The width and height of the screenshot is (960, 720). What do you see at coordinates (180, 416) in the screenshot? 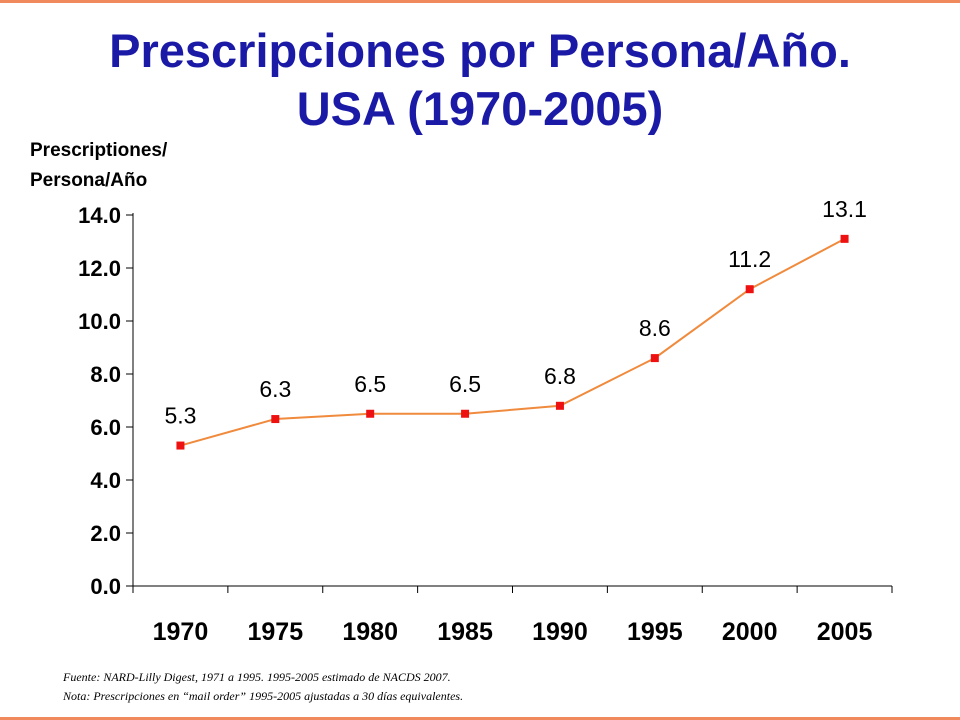
I see `data-label: 5.3` at bounding box center [180, 416].